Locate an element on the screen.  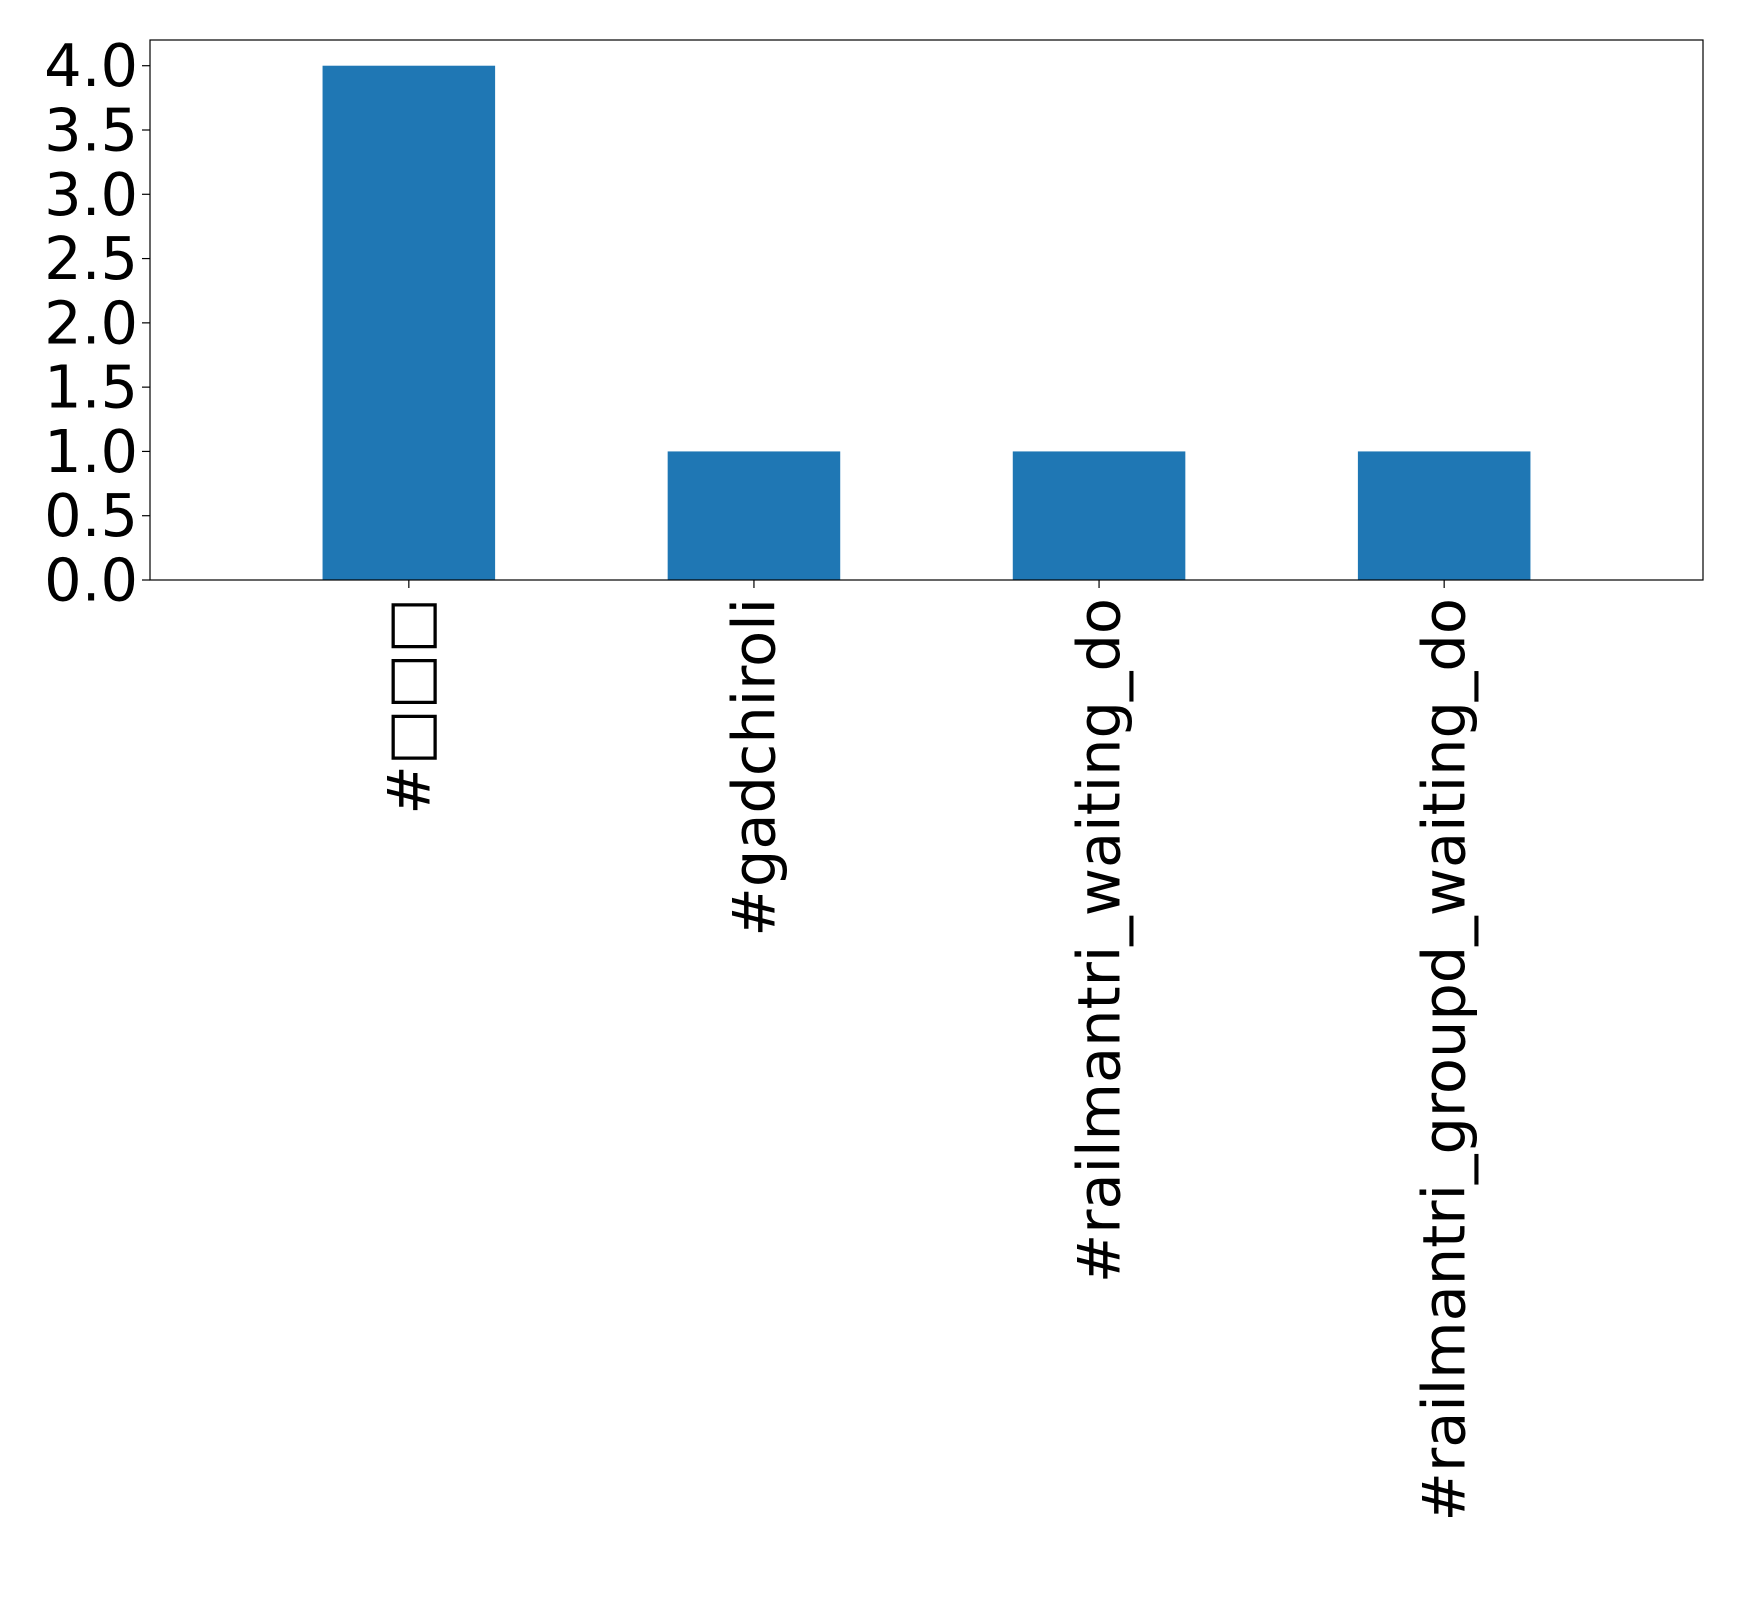
y-tick-label-4: 2.0 is located at coordinates (91, 322).